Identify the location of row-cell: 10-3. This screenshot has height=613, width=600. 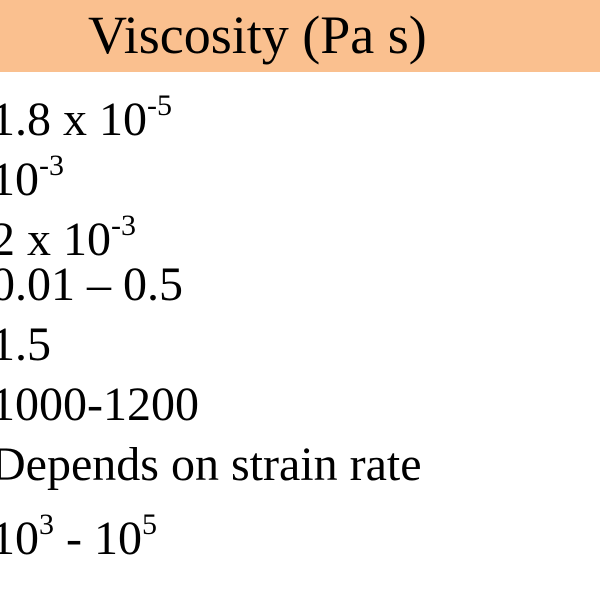
(211, 172).